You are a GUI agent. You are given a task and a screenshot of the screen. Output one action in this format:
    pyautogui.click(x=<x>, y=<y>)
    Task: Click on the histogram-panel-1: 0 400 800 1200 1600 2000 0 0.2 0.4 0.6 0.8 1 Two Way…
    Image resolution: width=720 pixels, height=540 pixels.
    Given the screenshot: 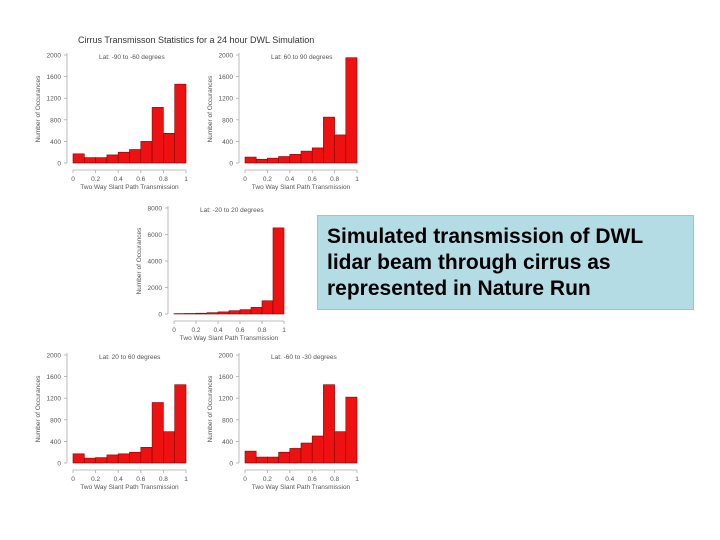 What is the action you would take?
    pyautogui.click(x=111, y=122)
    